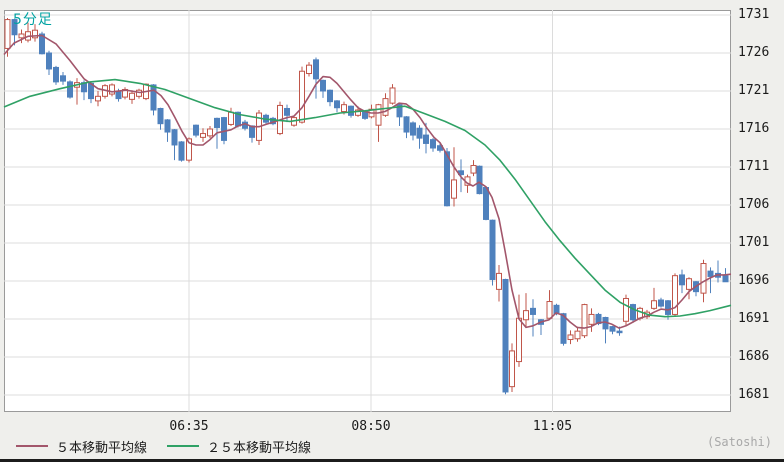 The image size is (784, 462). I want to click on watermark-label: (Satoshi), so click(739, 442).